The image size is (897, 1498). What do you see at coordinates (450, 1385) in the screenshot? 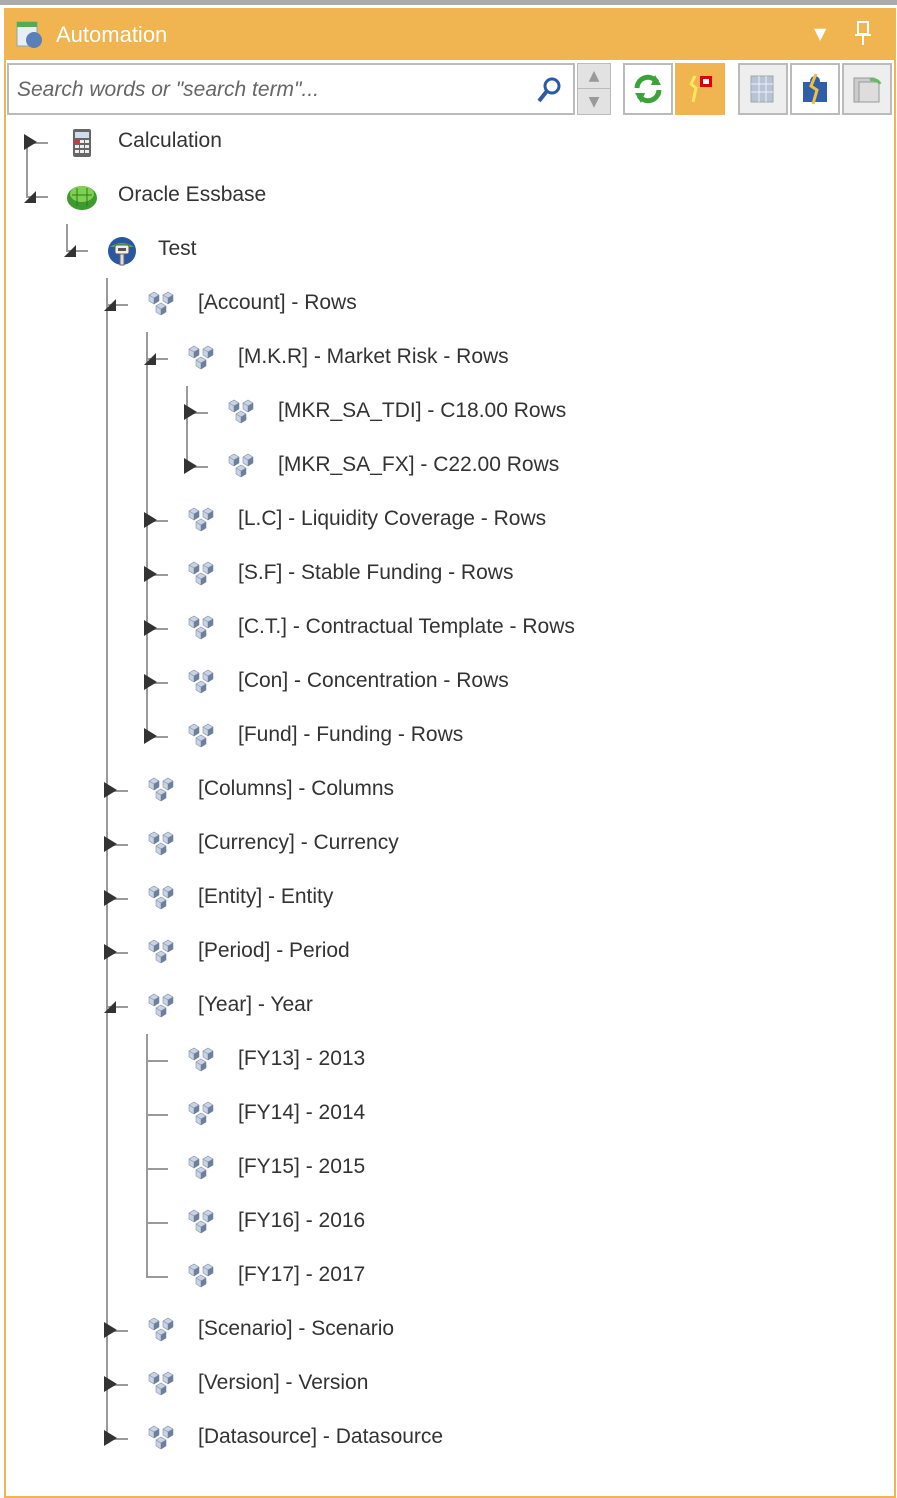
I see `tree-item: [Version] - Version` at bounding box center [450, 1385].